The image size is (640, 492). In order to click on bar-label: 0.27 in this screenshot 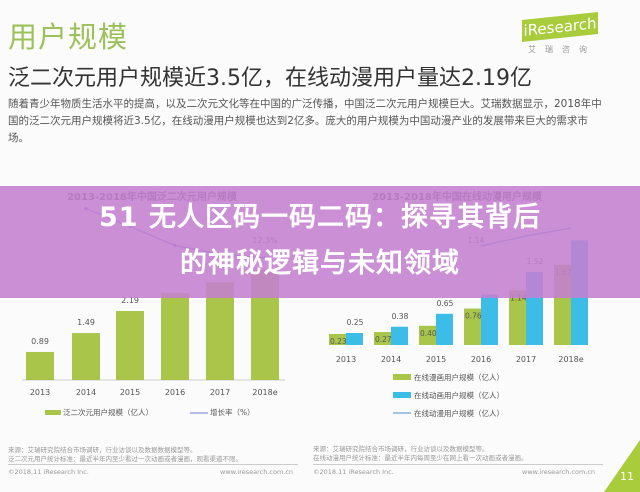, I will do `click(383, 339)`.